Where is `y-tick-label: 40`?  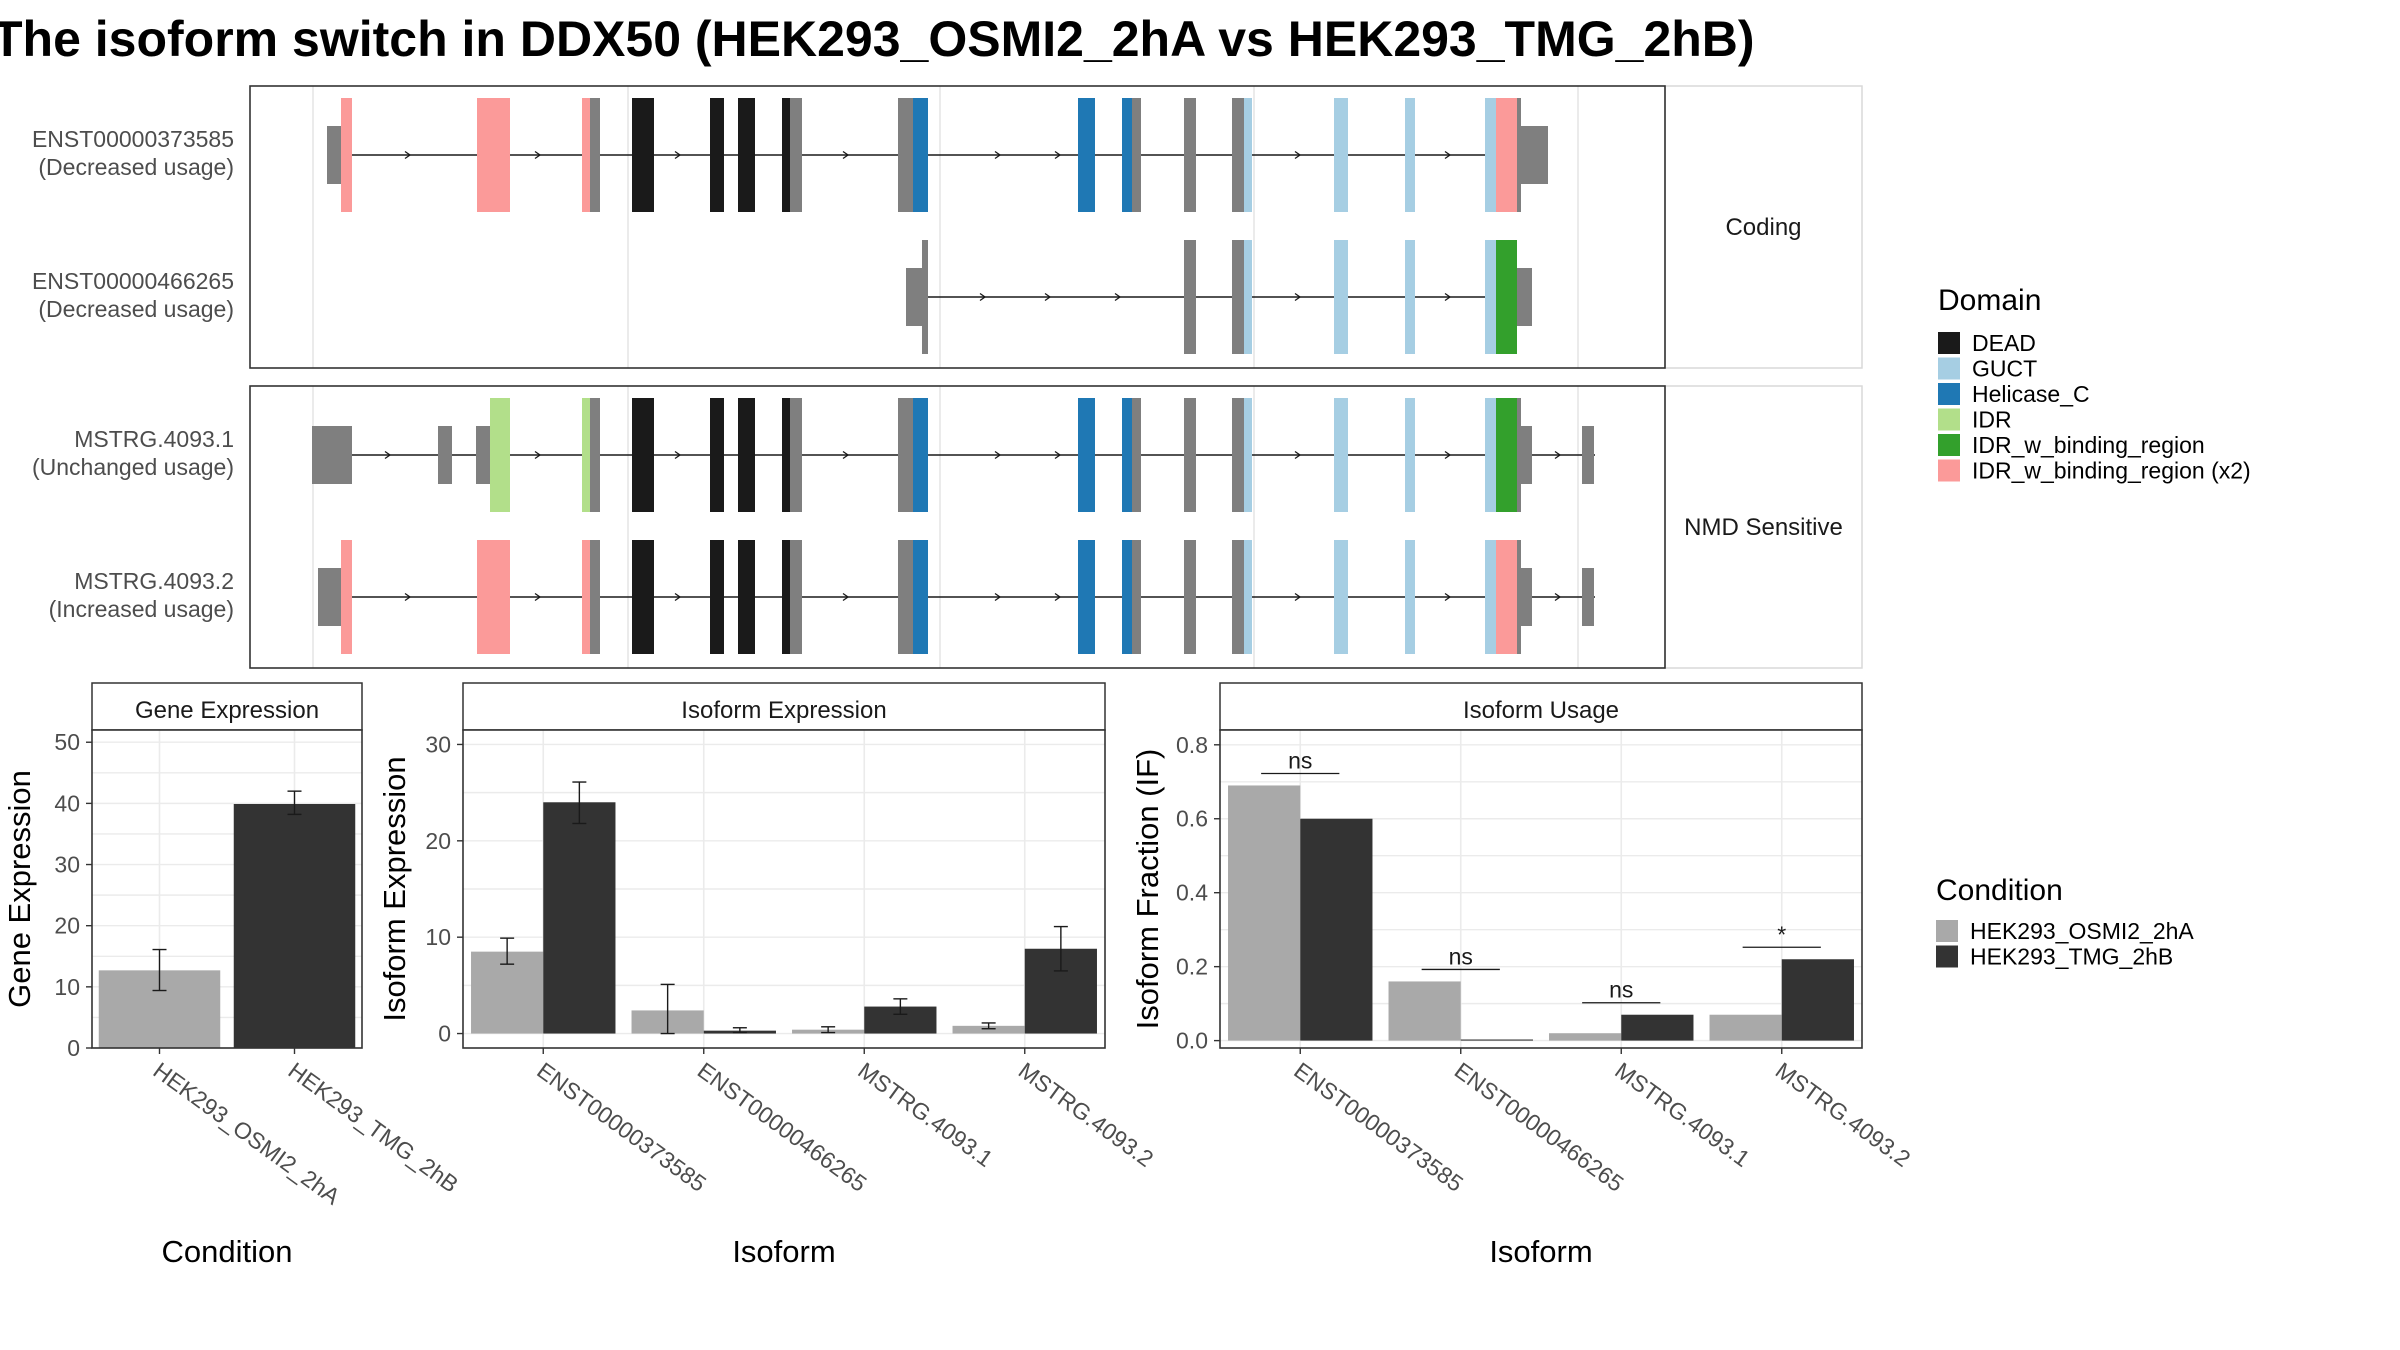
y-tick-label: 40 is located at coordinates (67, 803).